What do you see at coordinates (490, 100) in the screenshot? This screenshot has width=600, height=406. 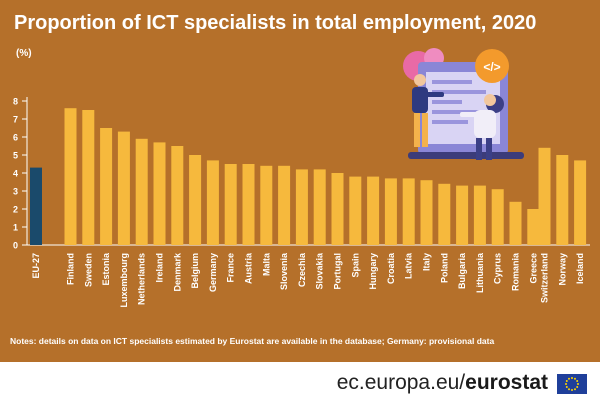 I see `person-right-head` at bounding box center [490, 100].